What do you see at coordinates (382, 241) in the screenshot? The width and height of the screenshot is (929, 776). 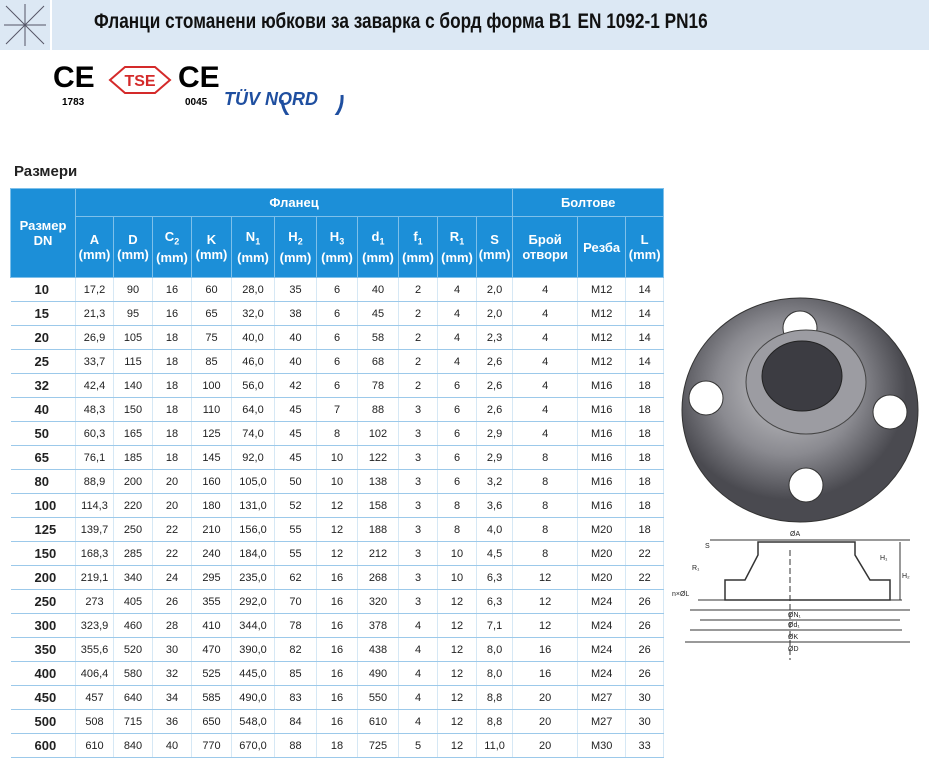 I see `column-subscript: 1` at bounding box center [382, 241].